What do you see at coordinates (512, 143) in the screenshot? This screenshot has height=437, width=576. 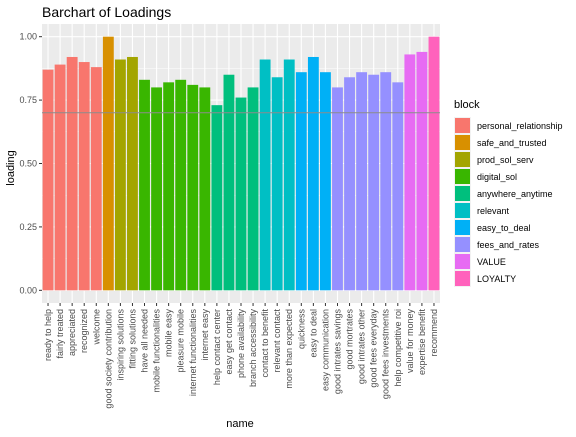 I see `legend-label-safe_and_trusted: safe_and_trusted` at bounding box center [512, 143].